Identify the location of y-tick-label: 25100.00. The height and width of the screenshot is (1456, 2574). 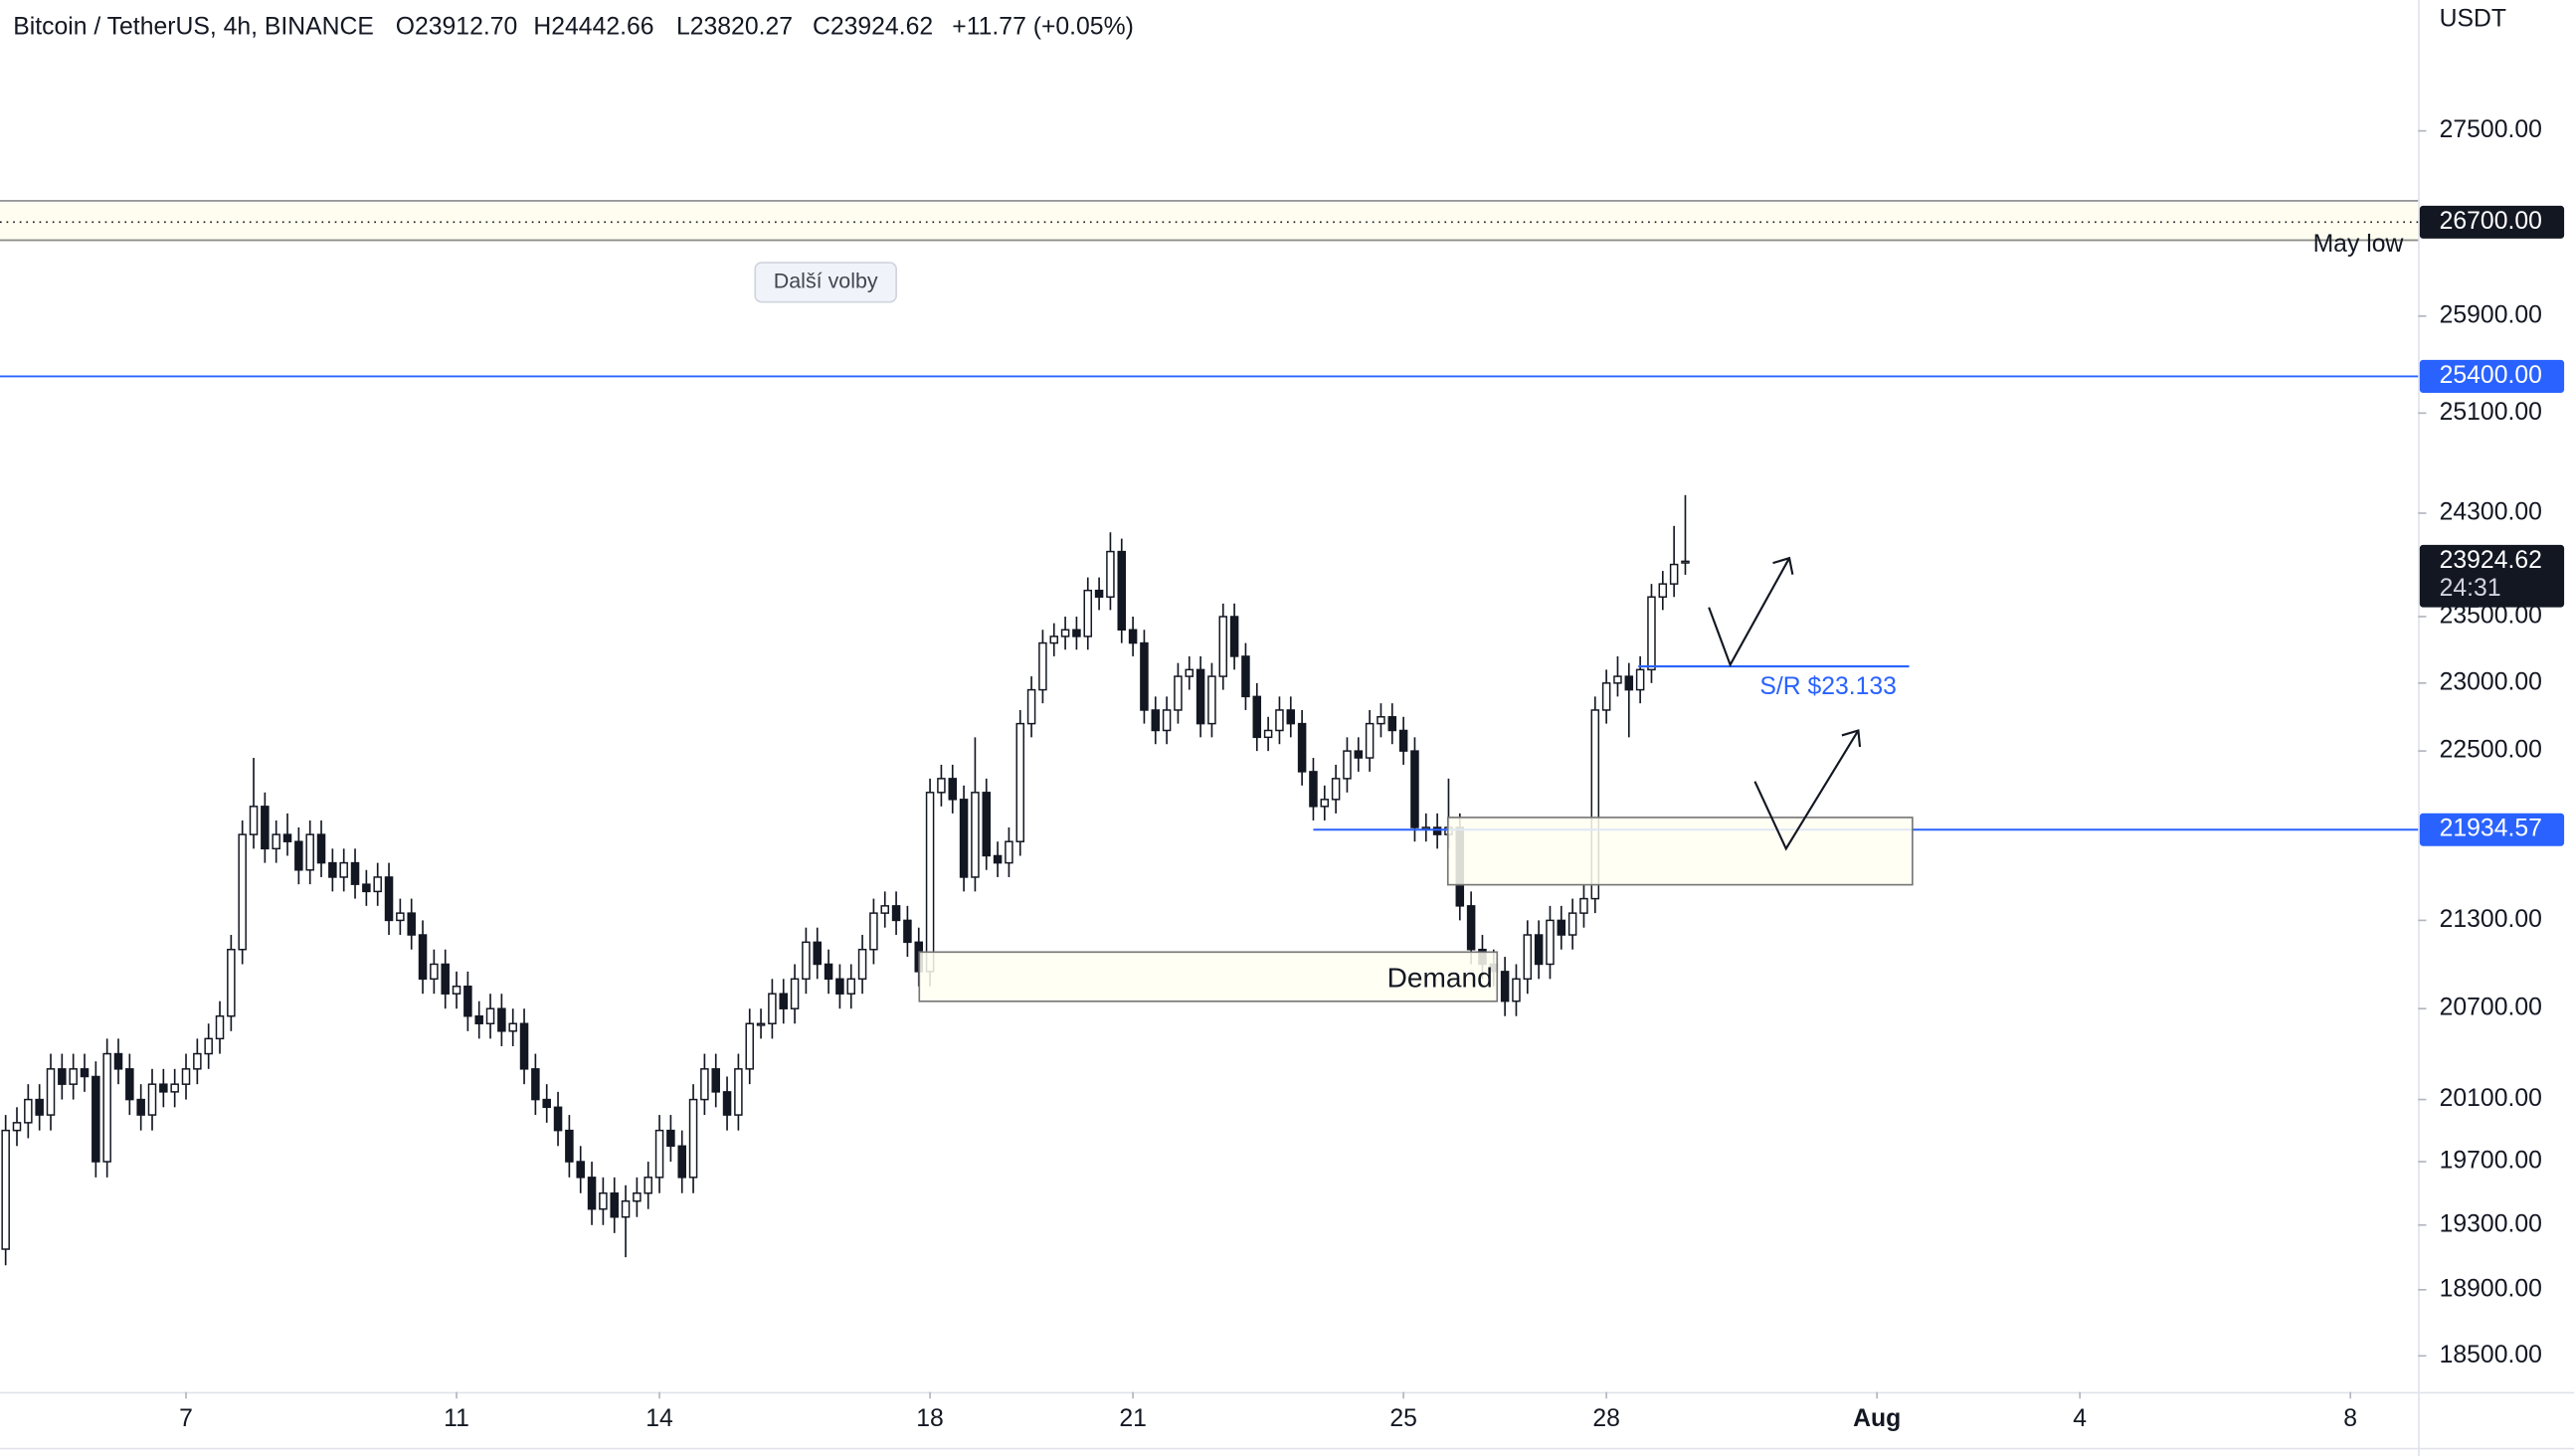
(2491, 412).